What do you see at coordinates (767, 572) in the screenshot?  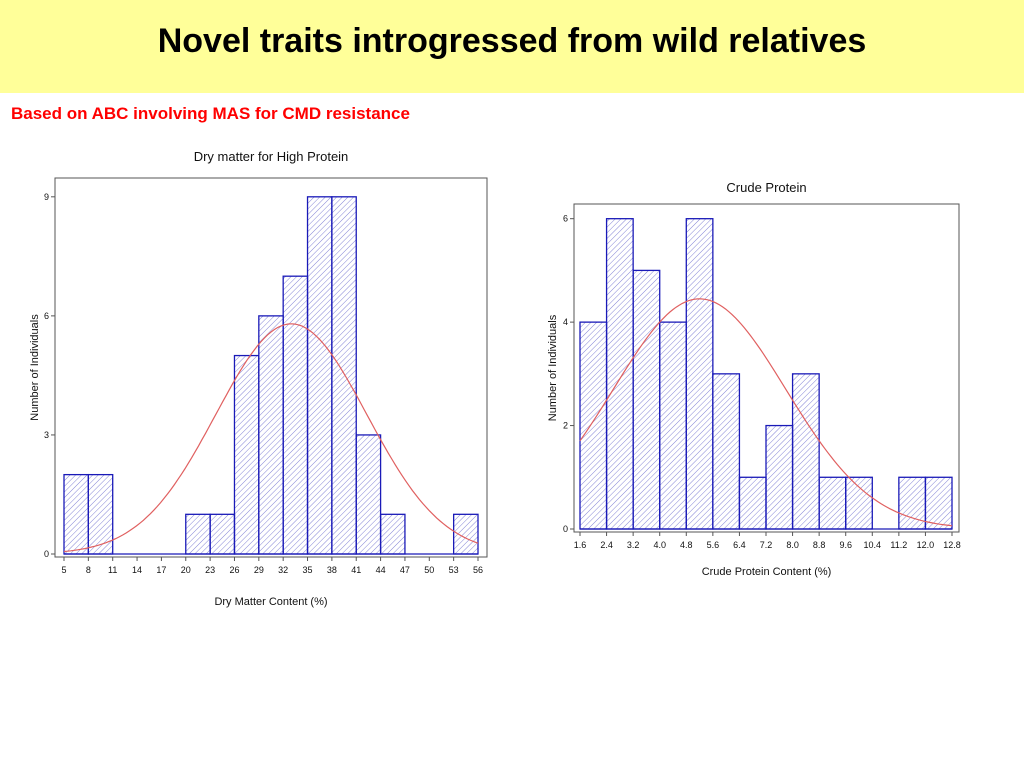 I see `x-axis-label: Crude Protein Content (%)` at bounding box center [767, 572].